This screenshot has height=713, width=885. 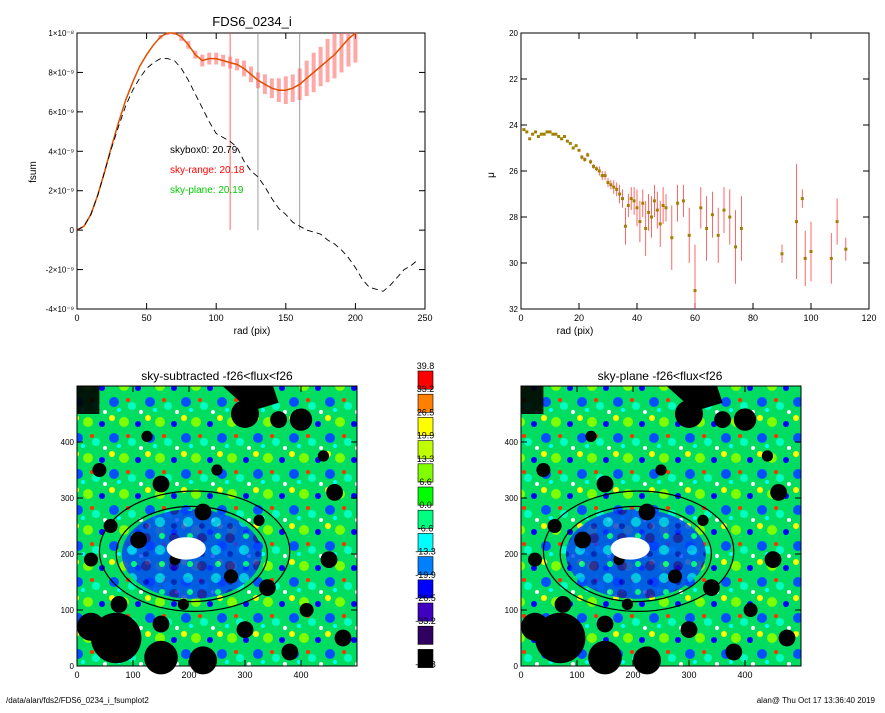 I want to click on sky-subtracted-frame, so click(x=217, y=526).